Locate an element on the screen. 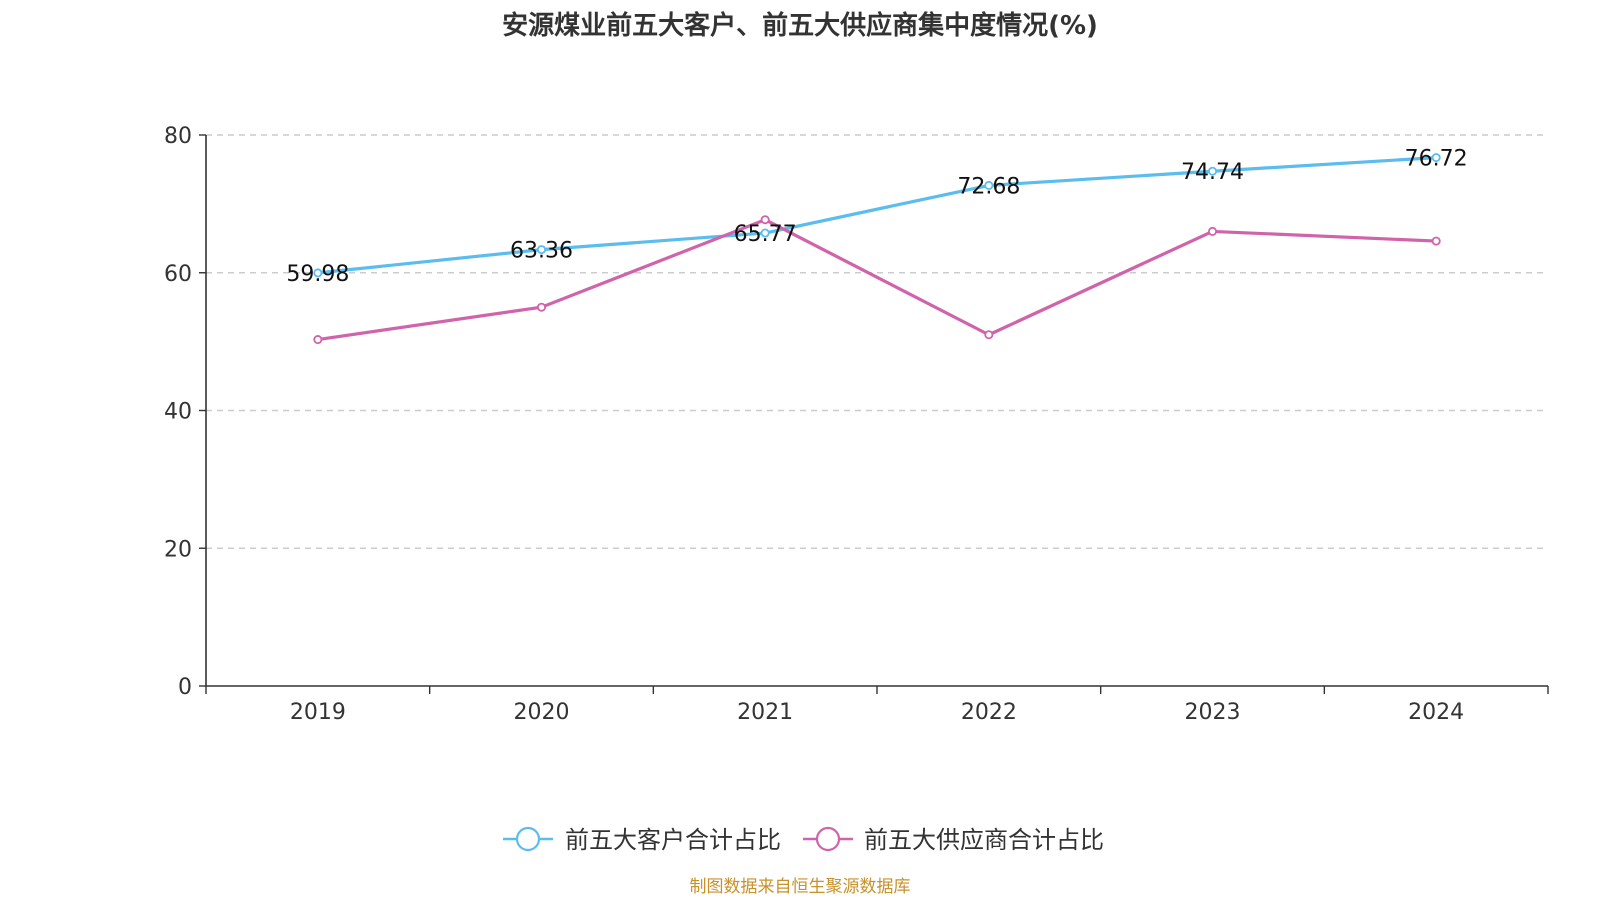 This screenshot has height=900, width=1600. x-tick-label: 2019 is located at coordinates (318, 712).